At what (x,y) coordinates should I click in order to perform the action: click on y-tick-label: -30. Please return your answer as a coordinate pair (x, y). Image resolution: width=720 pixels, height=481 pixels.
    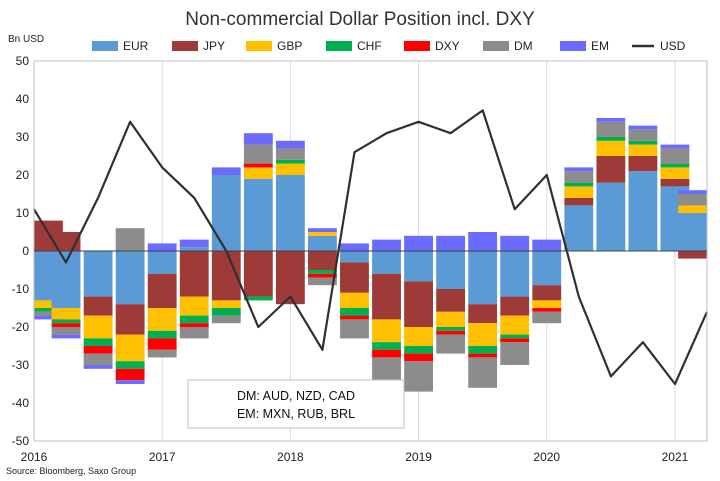
    Looking at the image, I should click on (21, 365).